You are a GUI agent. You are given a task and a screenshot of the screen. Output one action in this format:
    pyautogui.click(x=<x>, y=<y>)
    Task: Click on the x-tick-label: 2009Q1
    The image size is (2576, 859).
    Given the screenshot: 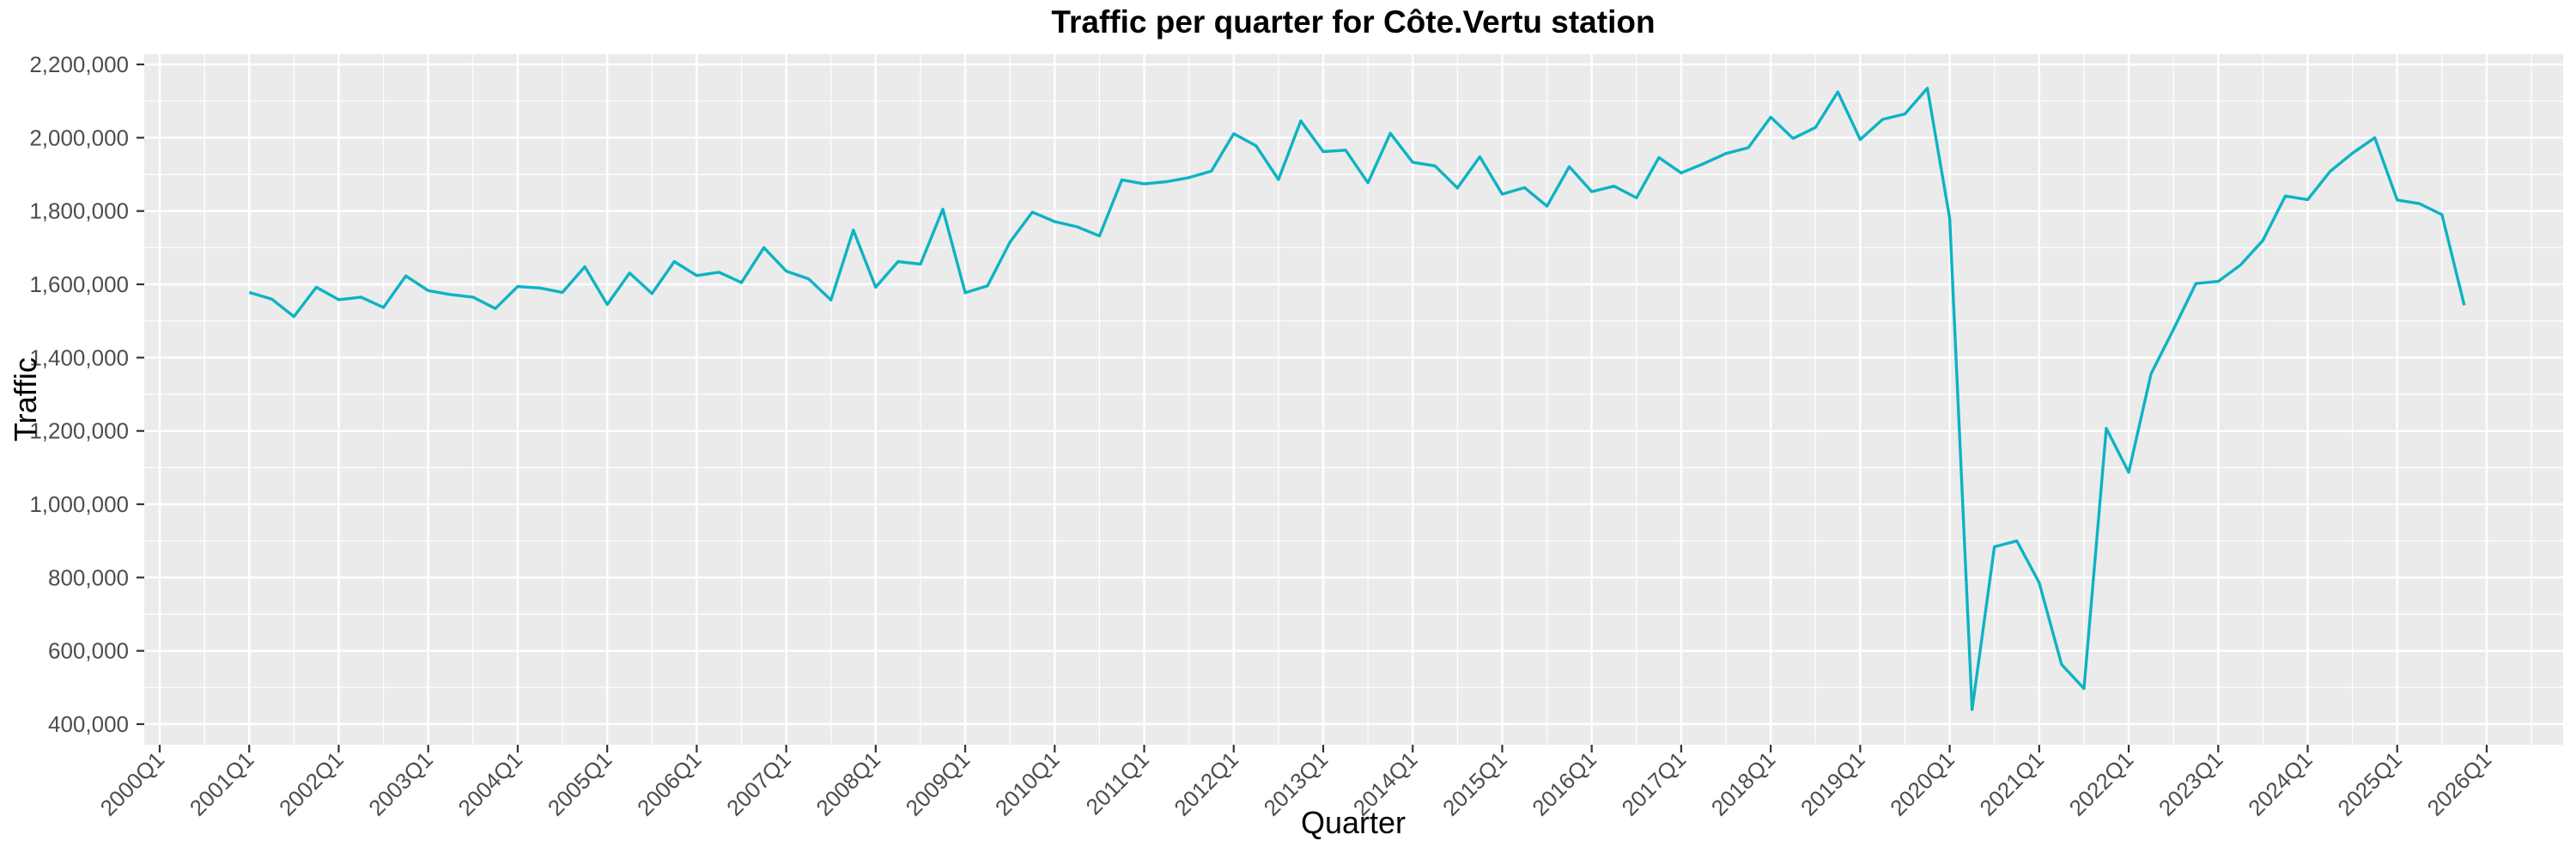 What is the action you would take?
    pyautogui.click(x=938, y=783)
    